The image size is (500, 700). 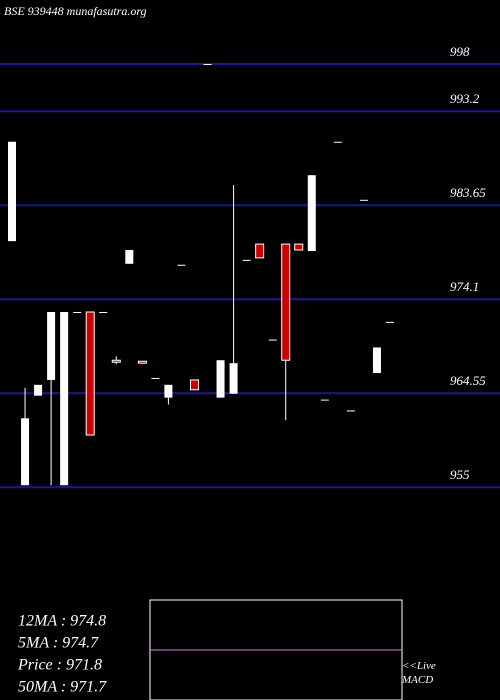 What do you see at coordinates (62, 687) in the screenshot?
I see `indicator-value: 50MA : 971.7` at bounding box center [62, 687].